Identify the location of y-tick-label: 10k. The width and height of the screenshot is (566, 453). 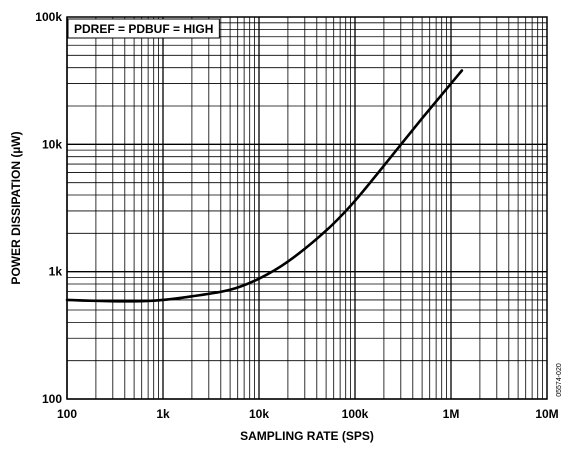
(52, 144).